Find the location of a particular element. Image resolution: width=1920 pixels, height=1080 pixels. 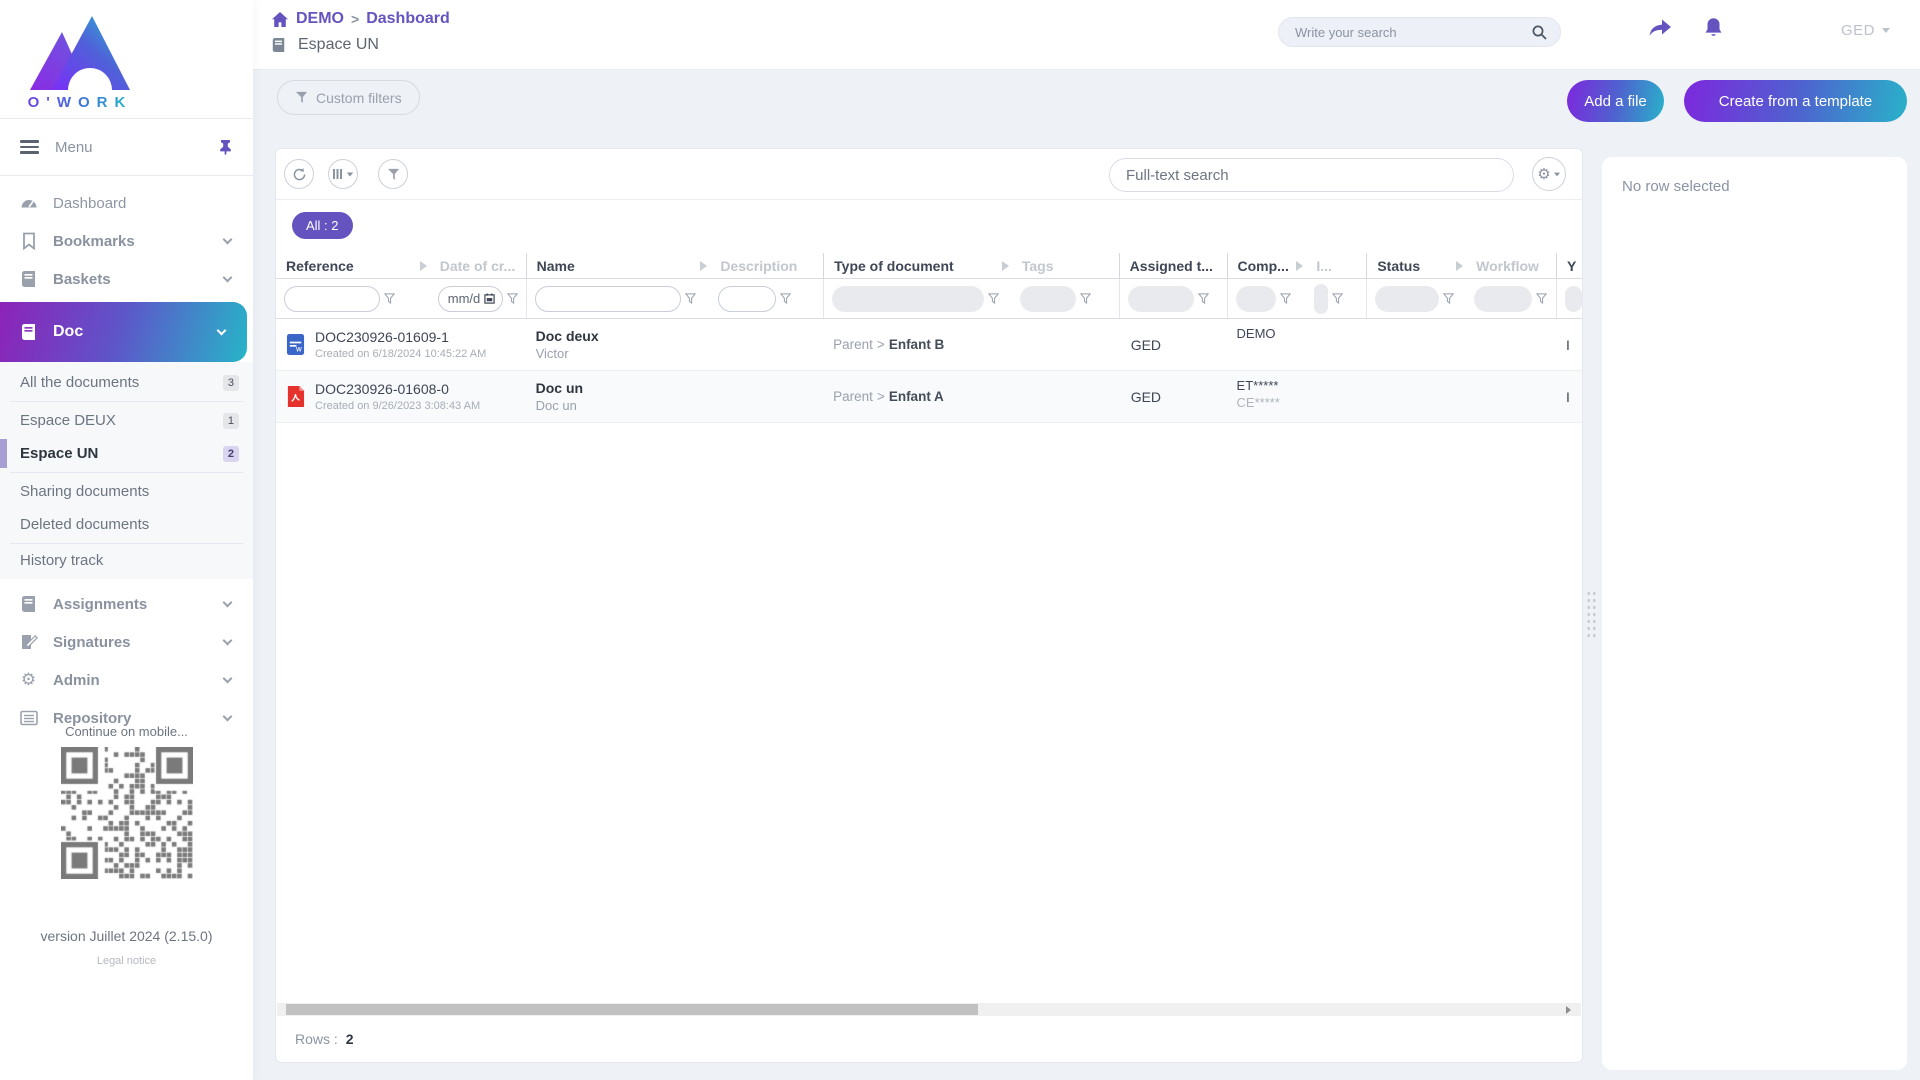

tab-all: All : 2 is located at coordinates (322, 225).